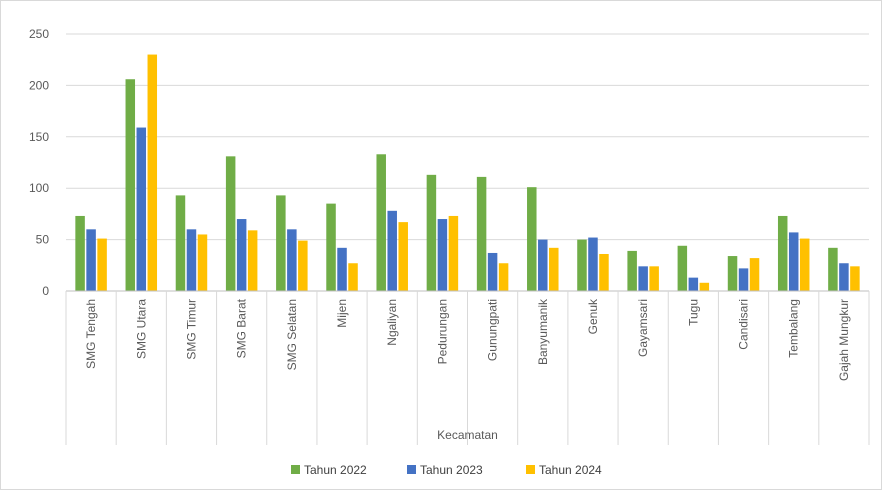  Describe the element at coordinates (39, 85) in the screenshot. I see `y-tick-label: 200` at that location.